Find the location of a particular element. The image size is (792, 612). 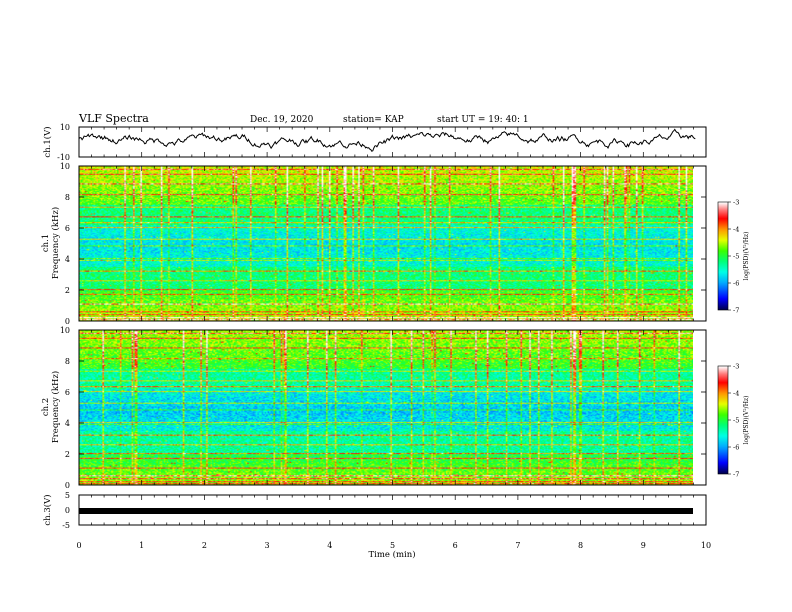

start-time-label: start UT = 19: 40: 1 is located at coordinates (483, 120).